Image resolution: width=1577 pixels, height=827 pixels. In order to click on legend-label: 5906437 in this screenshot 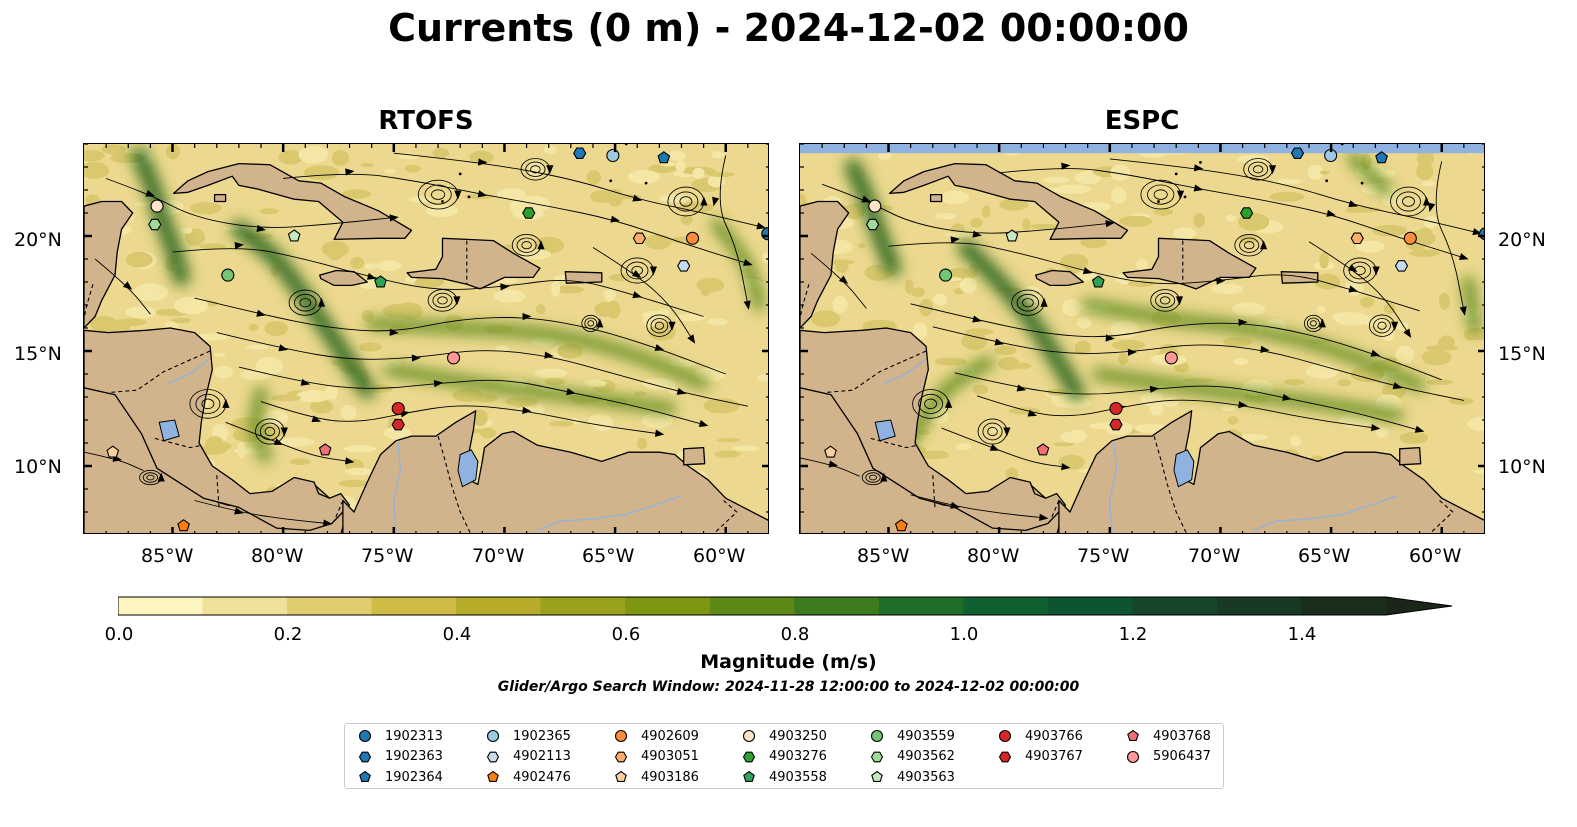, I will do `click(1182, 756)`.